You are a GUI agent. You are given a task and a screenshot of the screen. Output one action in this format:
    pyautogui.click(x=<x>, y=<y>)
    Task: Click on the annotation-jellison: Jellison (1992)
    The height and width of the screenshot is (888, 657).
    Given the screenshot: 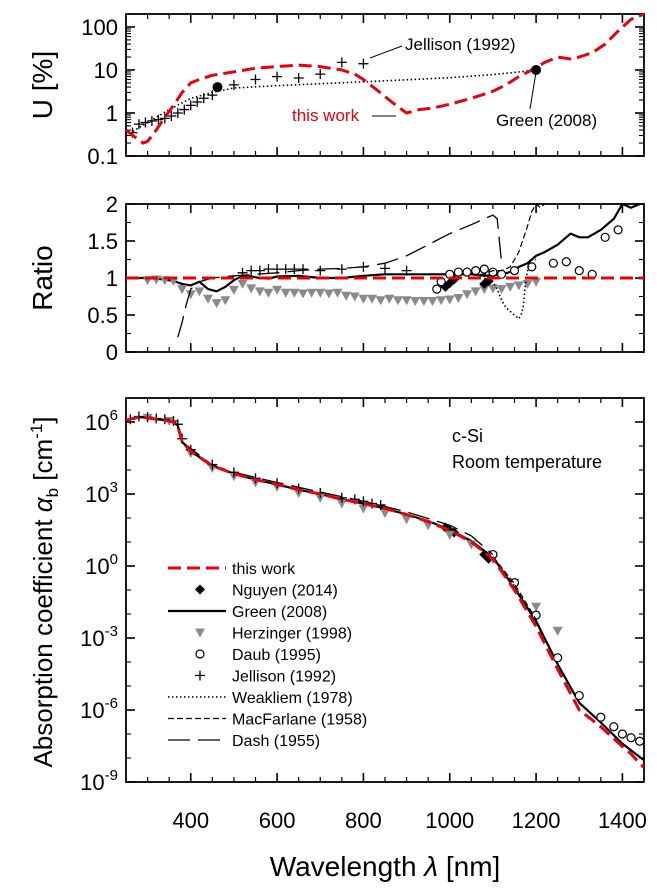 What is the action you would take?
    pyautogui.click(x=460, y=44)
    